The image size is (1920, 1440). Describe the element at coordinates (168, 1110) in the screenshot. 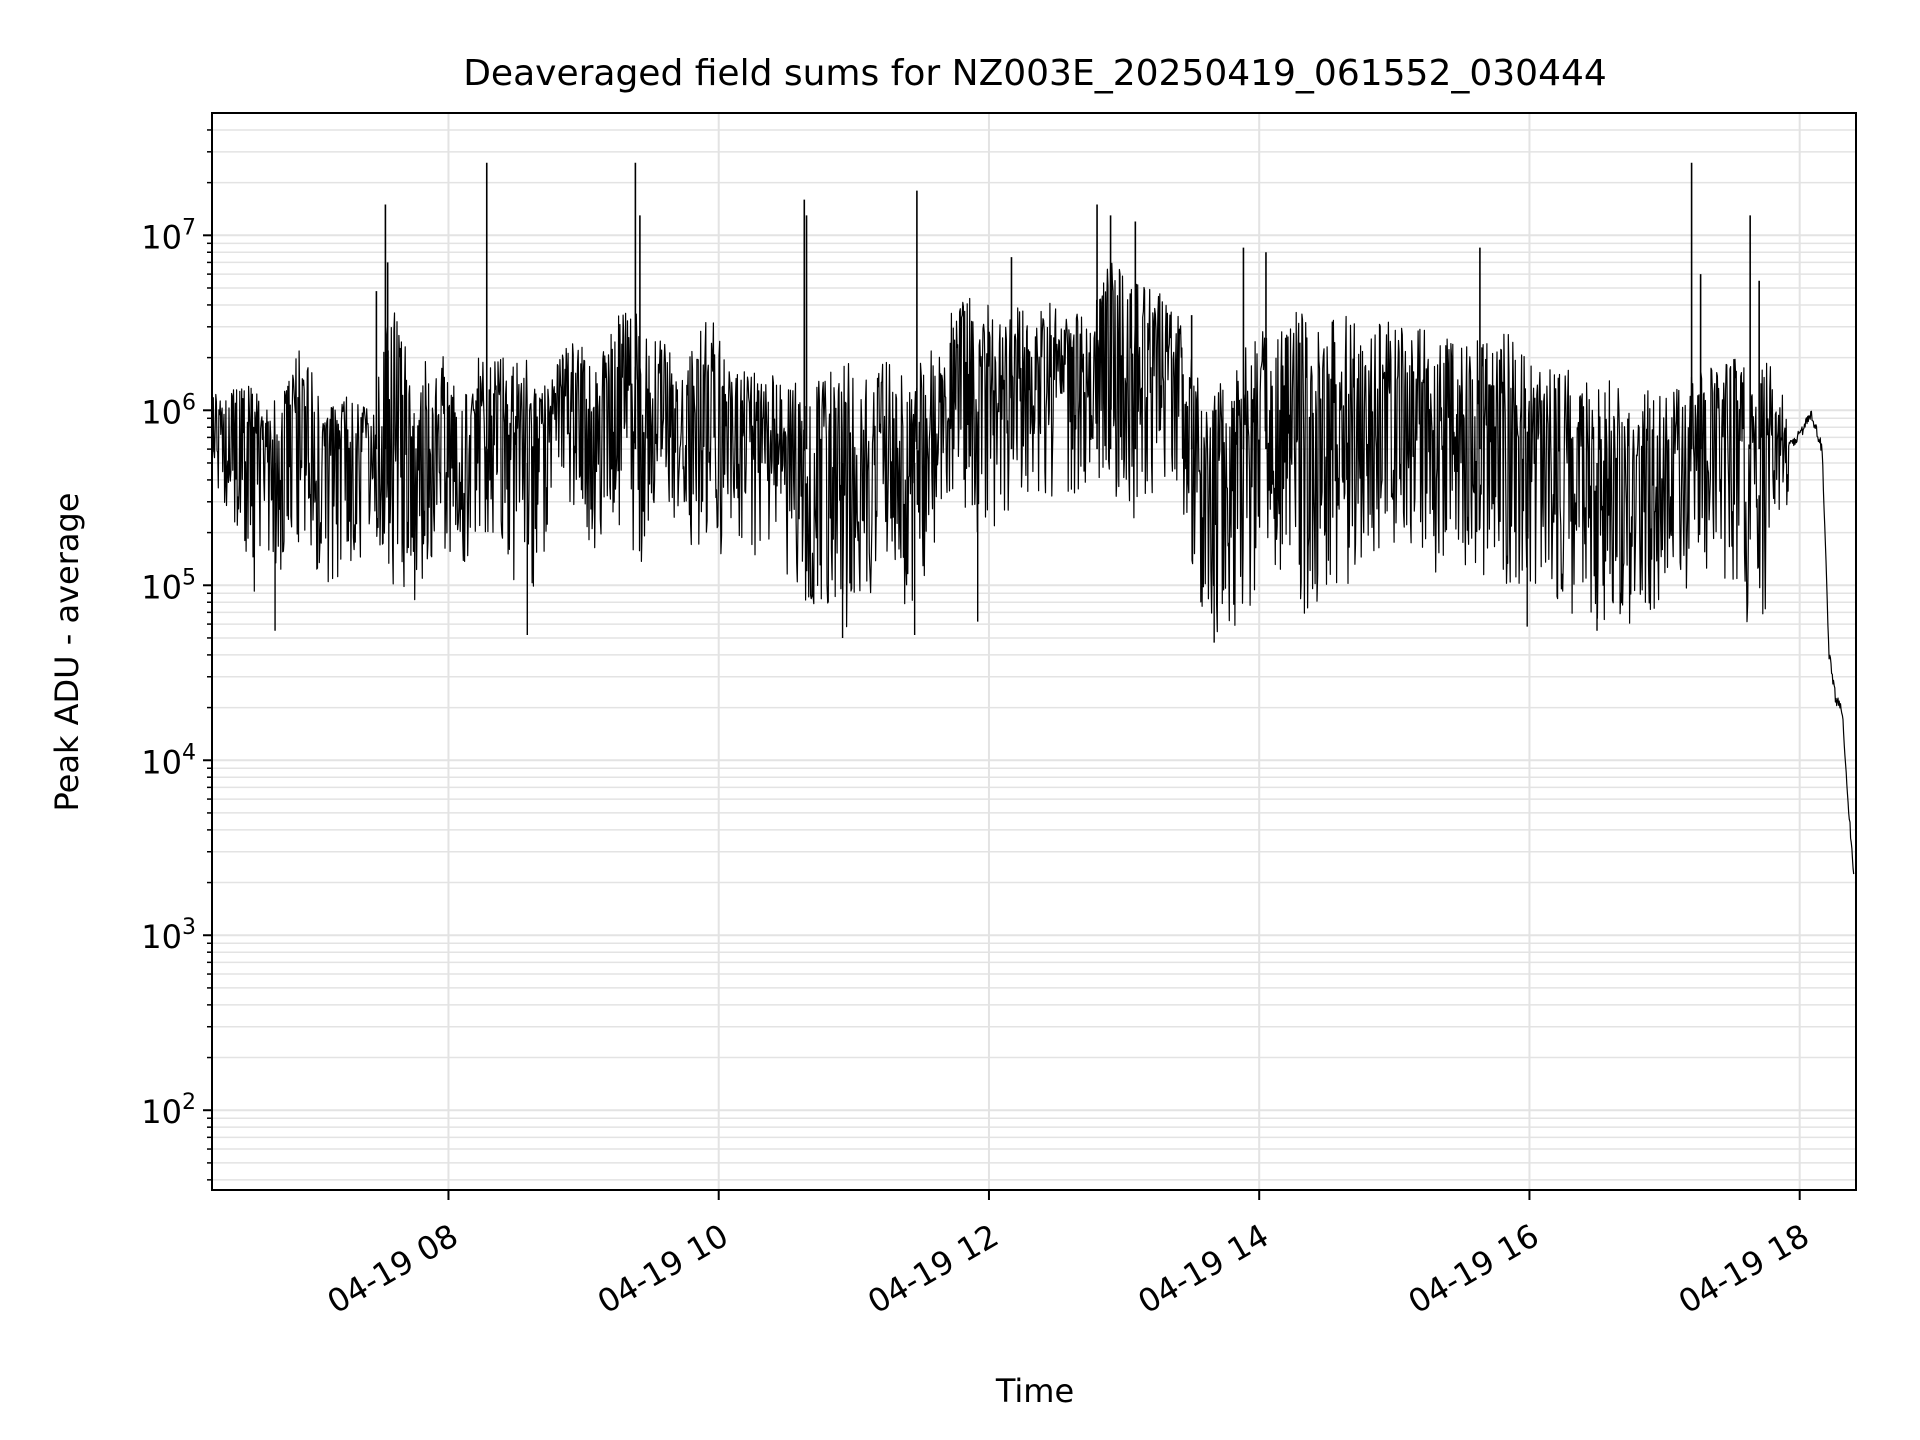

I see `y-tick-label: 102` at that location.